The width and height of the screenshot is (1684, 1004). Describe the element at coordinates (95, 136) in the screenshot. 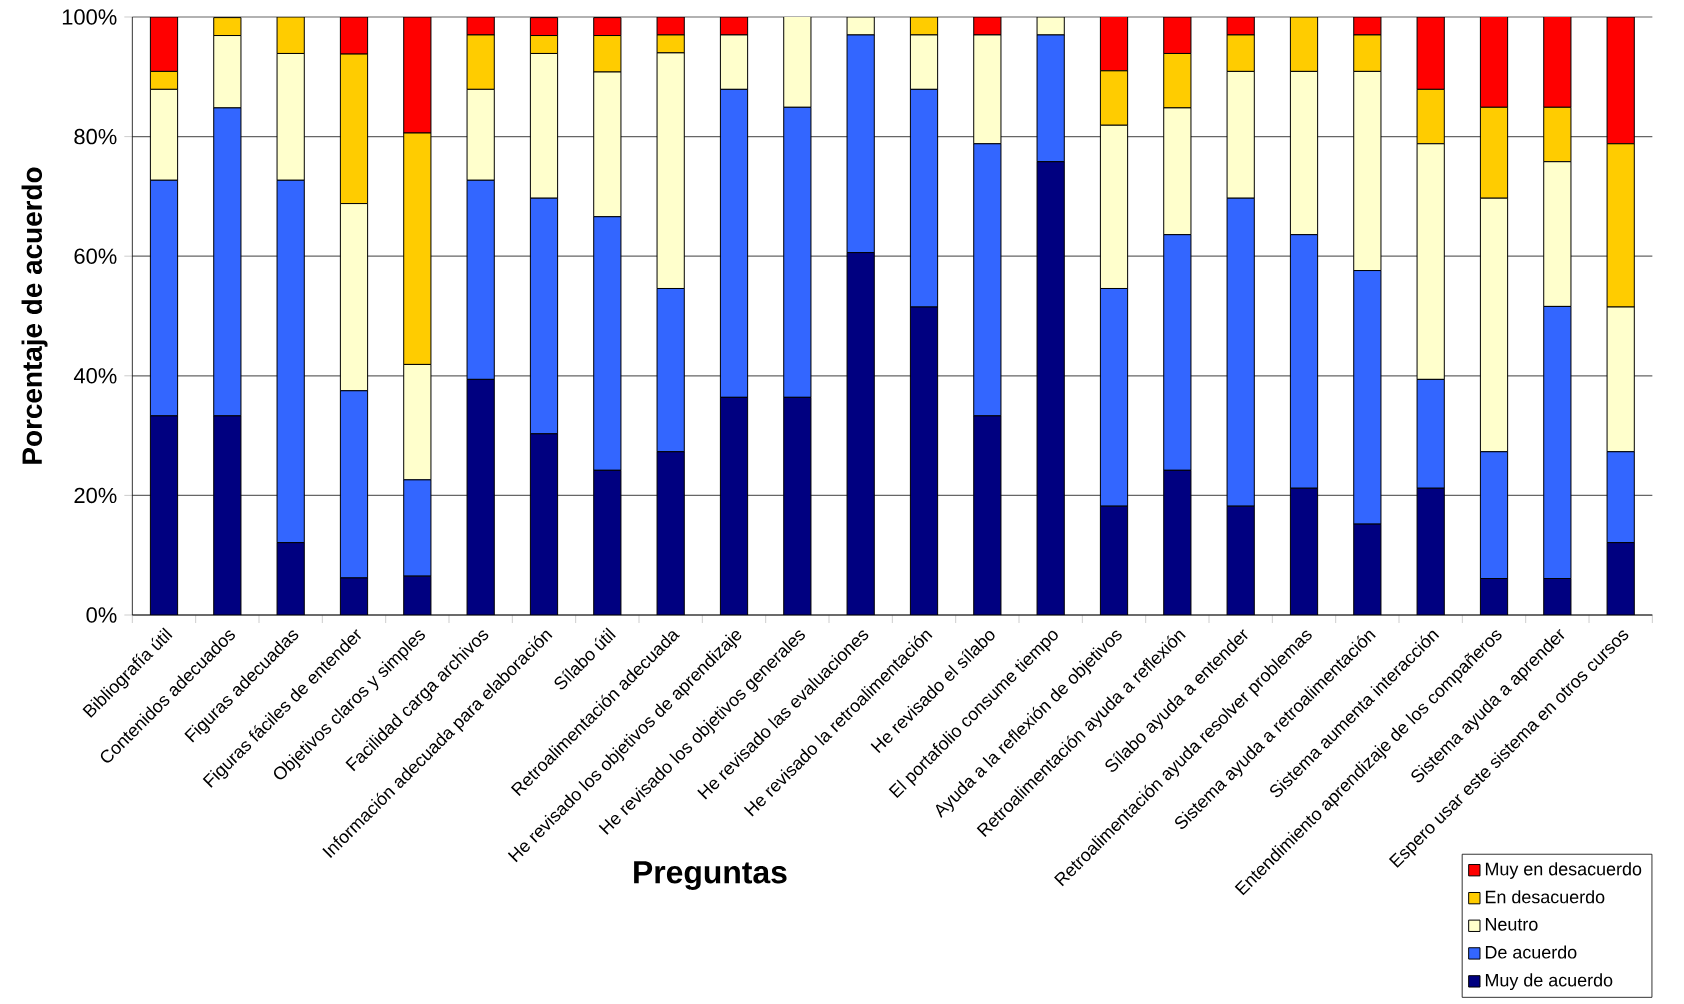

I see `y-tick-label: 80%` at that location.